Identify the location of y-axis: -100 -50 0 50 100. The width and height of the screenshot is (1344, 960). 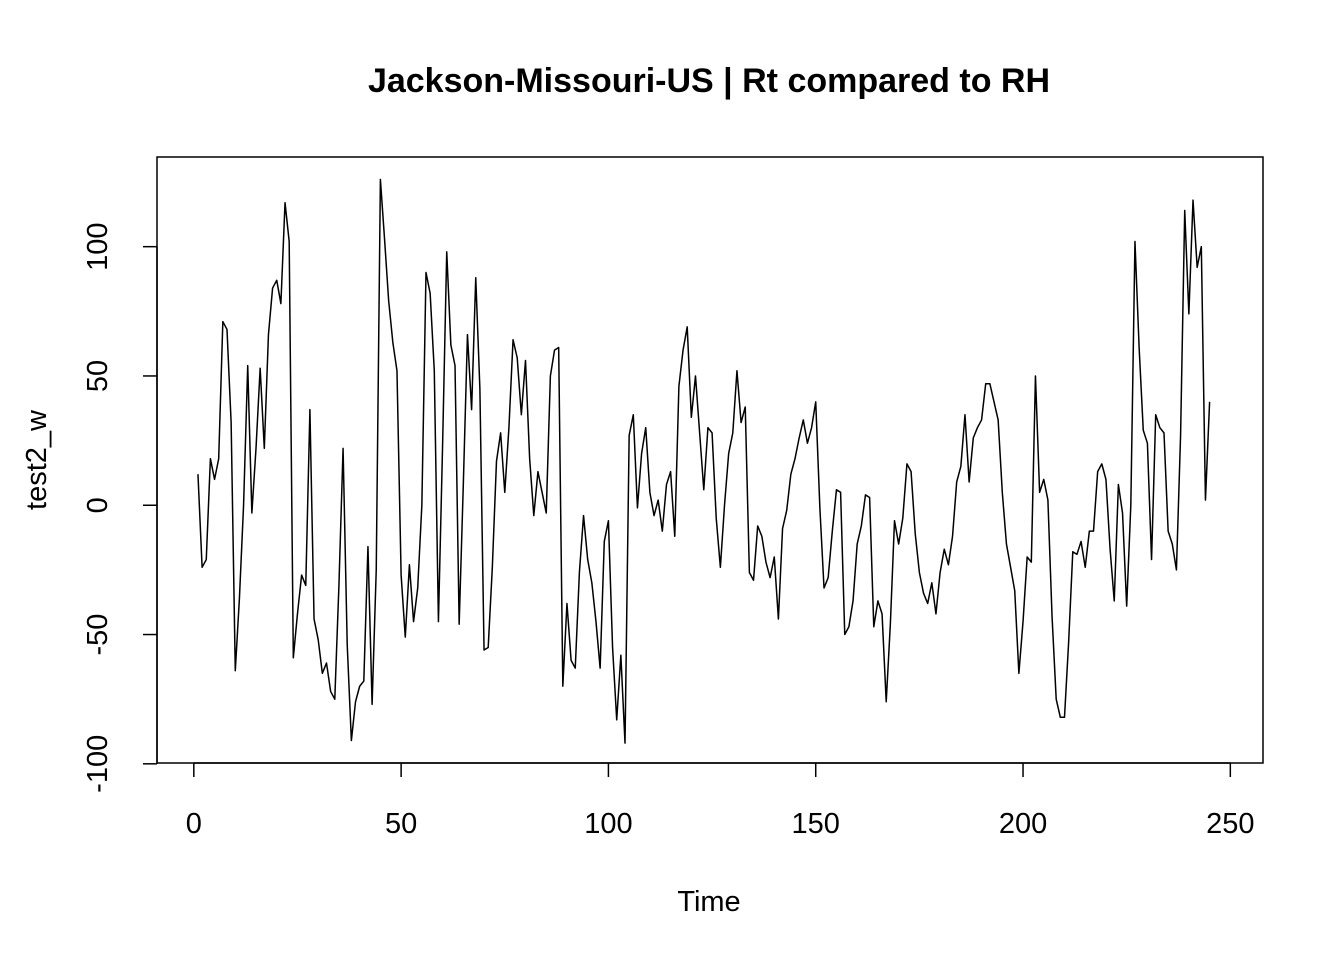
(120, 507).